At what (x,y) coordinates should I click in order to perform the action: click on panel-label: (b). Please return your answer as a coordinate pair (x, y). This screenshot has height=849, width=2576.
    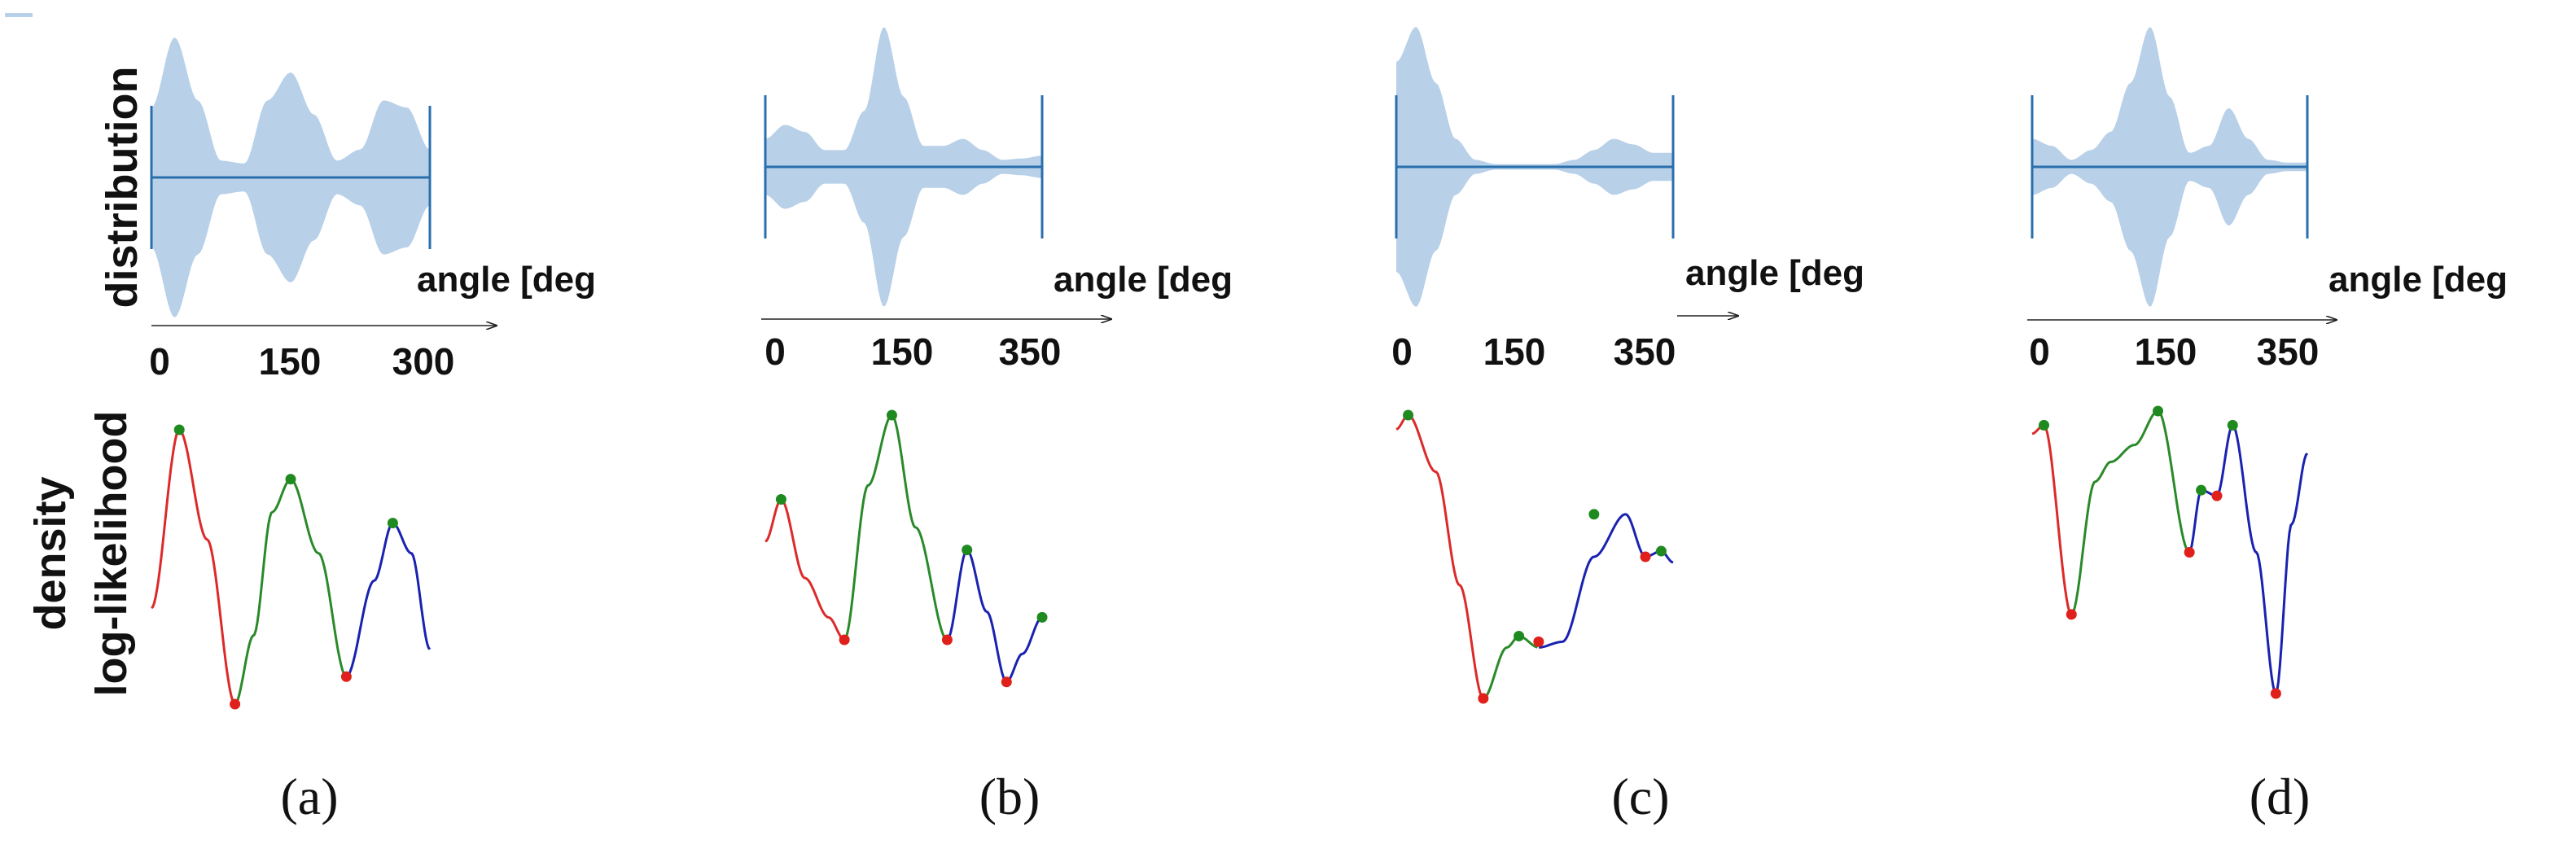
    Looking at the image, I should click on (1009, 796).